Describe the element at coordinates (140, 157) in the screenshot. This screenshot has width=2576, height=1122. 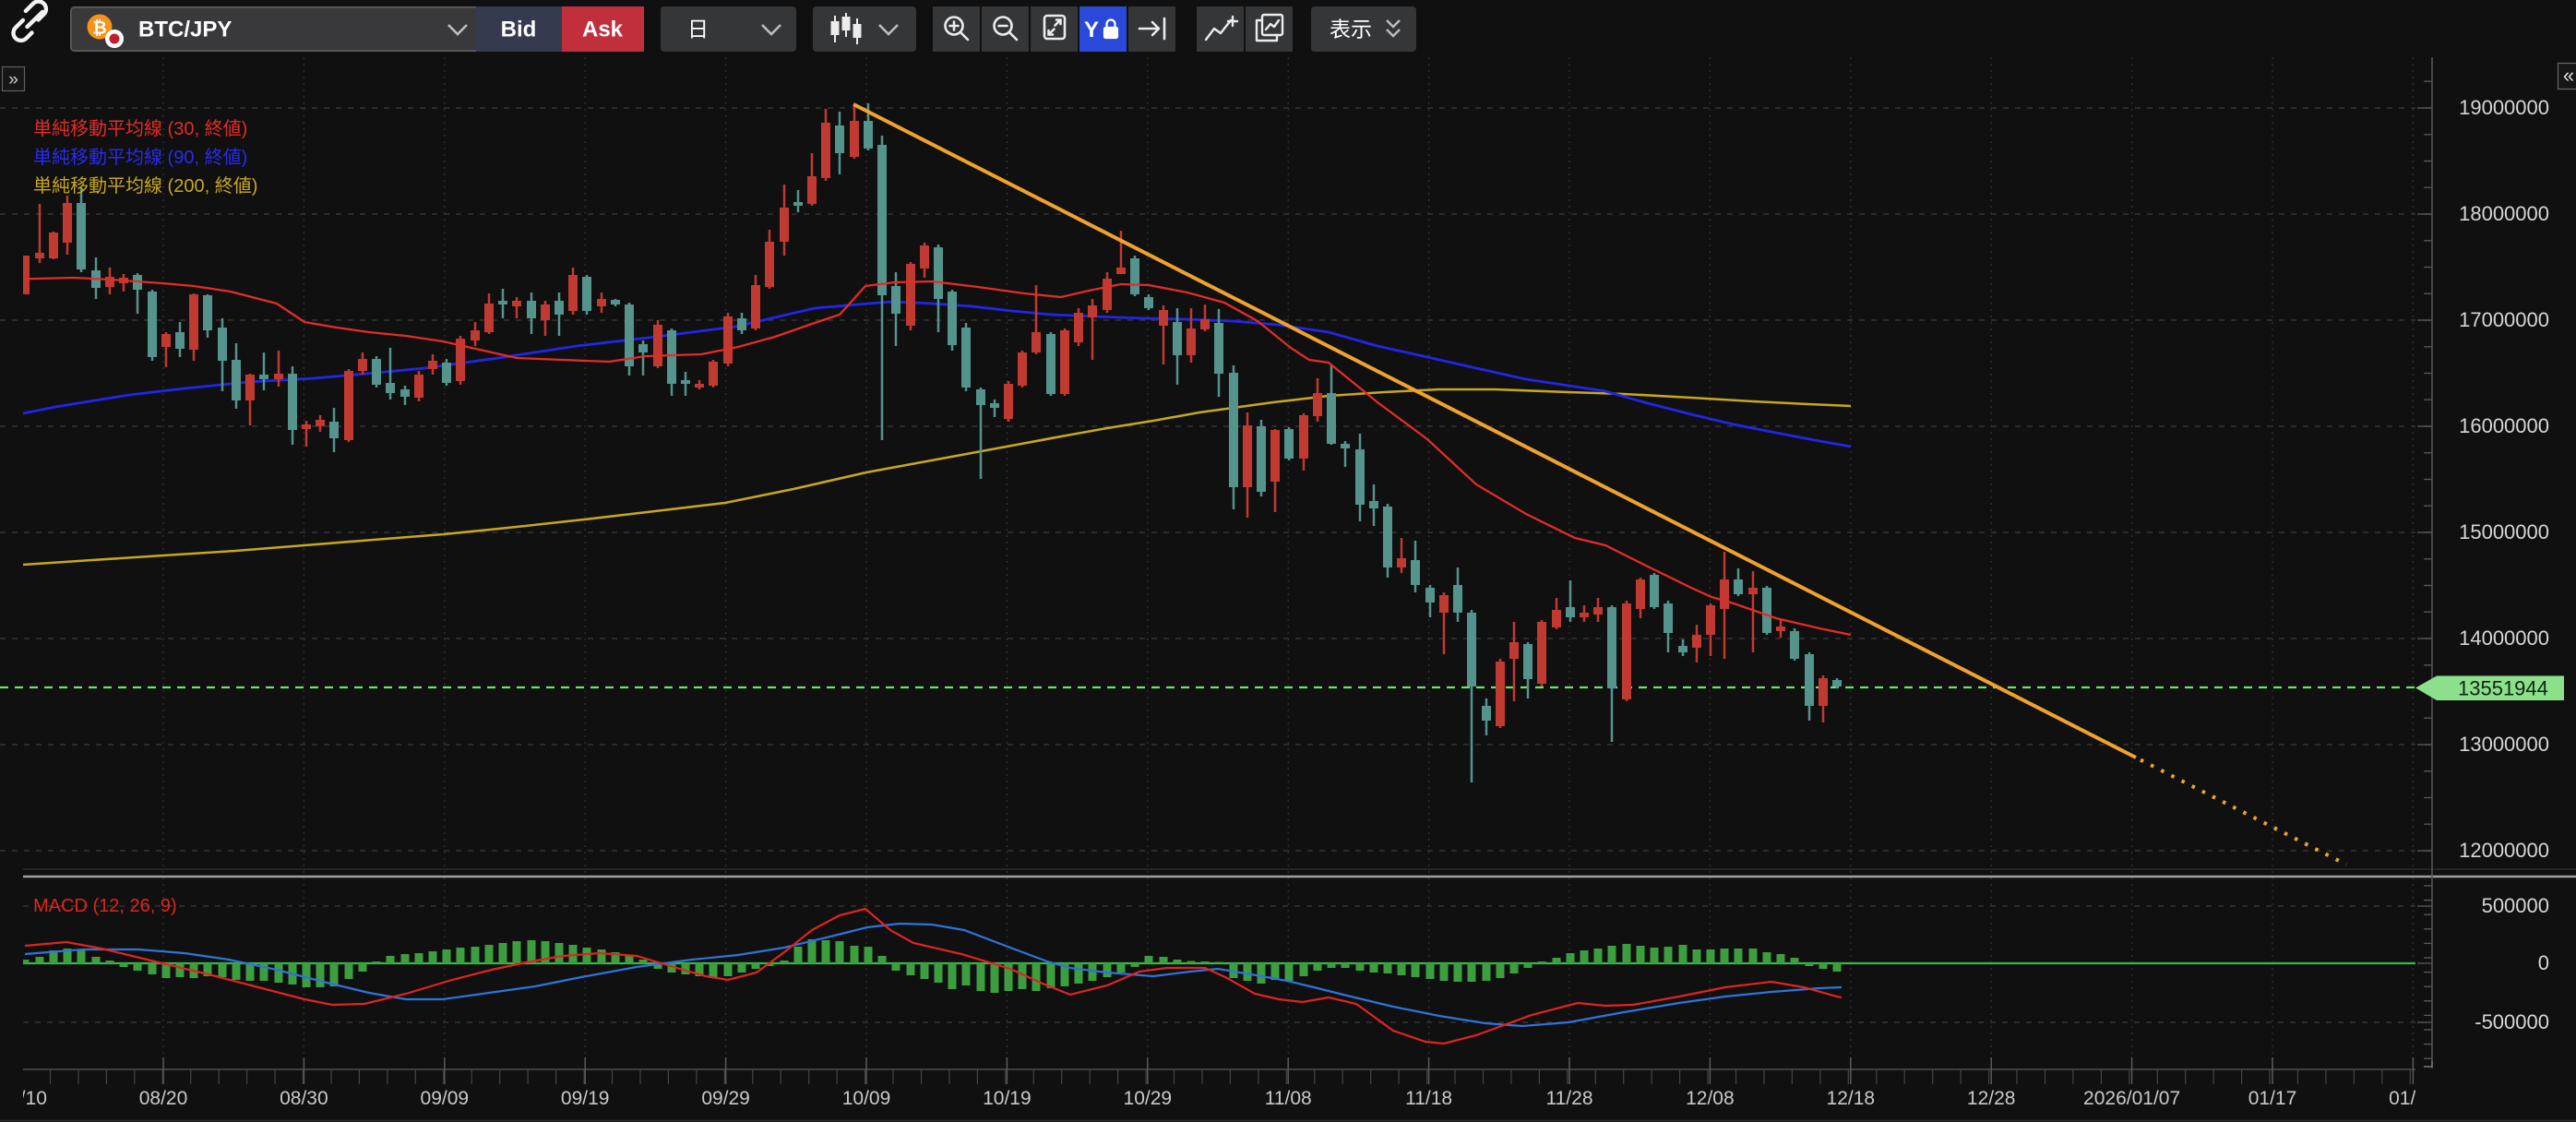
I see `svg-text: 単純移動平均線 (90, 終値)` at that location.